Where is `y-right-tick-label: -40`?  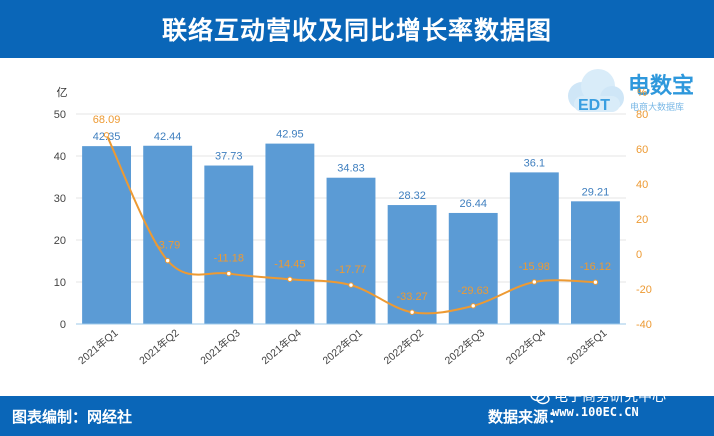 y-right-tick-label: -40 is located at coordinates (644, 325).